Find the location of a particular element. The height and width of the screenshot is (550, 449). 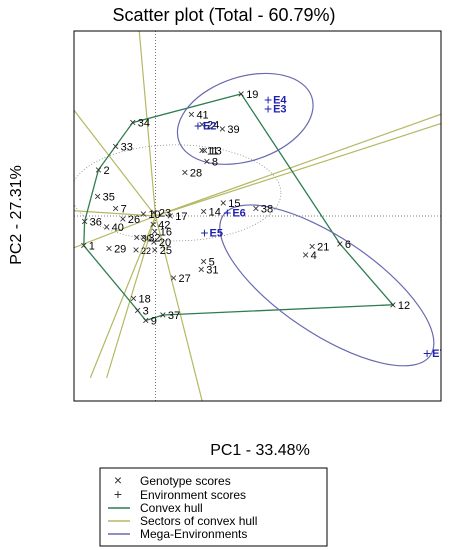

genotype-label: 40 is located at coordinates (118, 228).